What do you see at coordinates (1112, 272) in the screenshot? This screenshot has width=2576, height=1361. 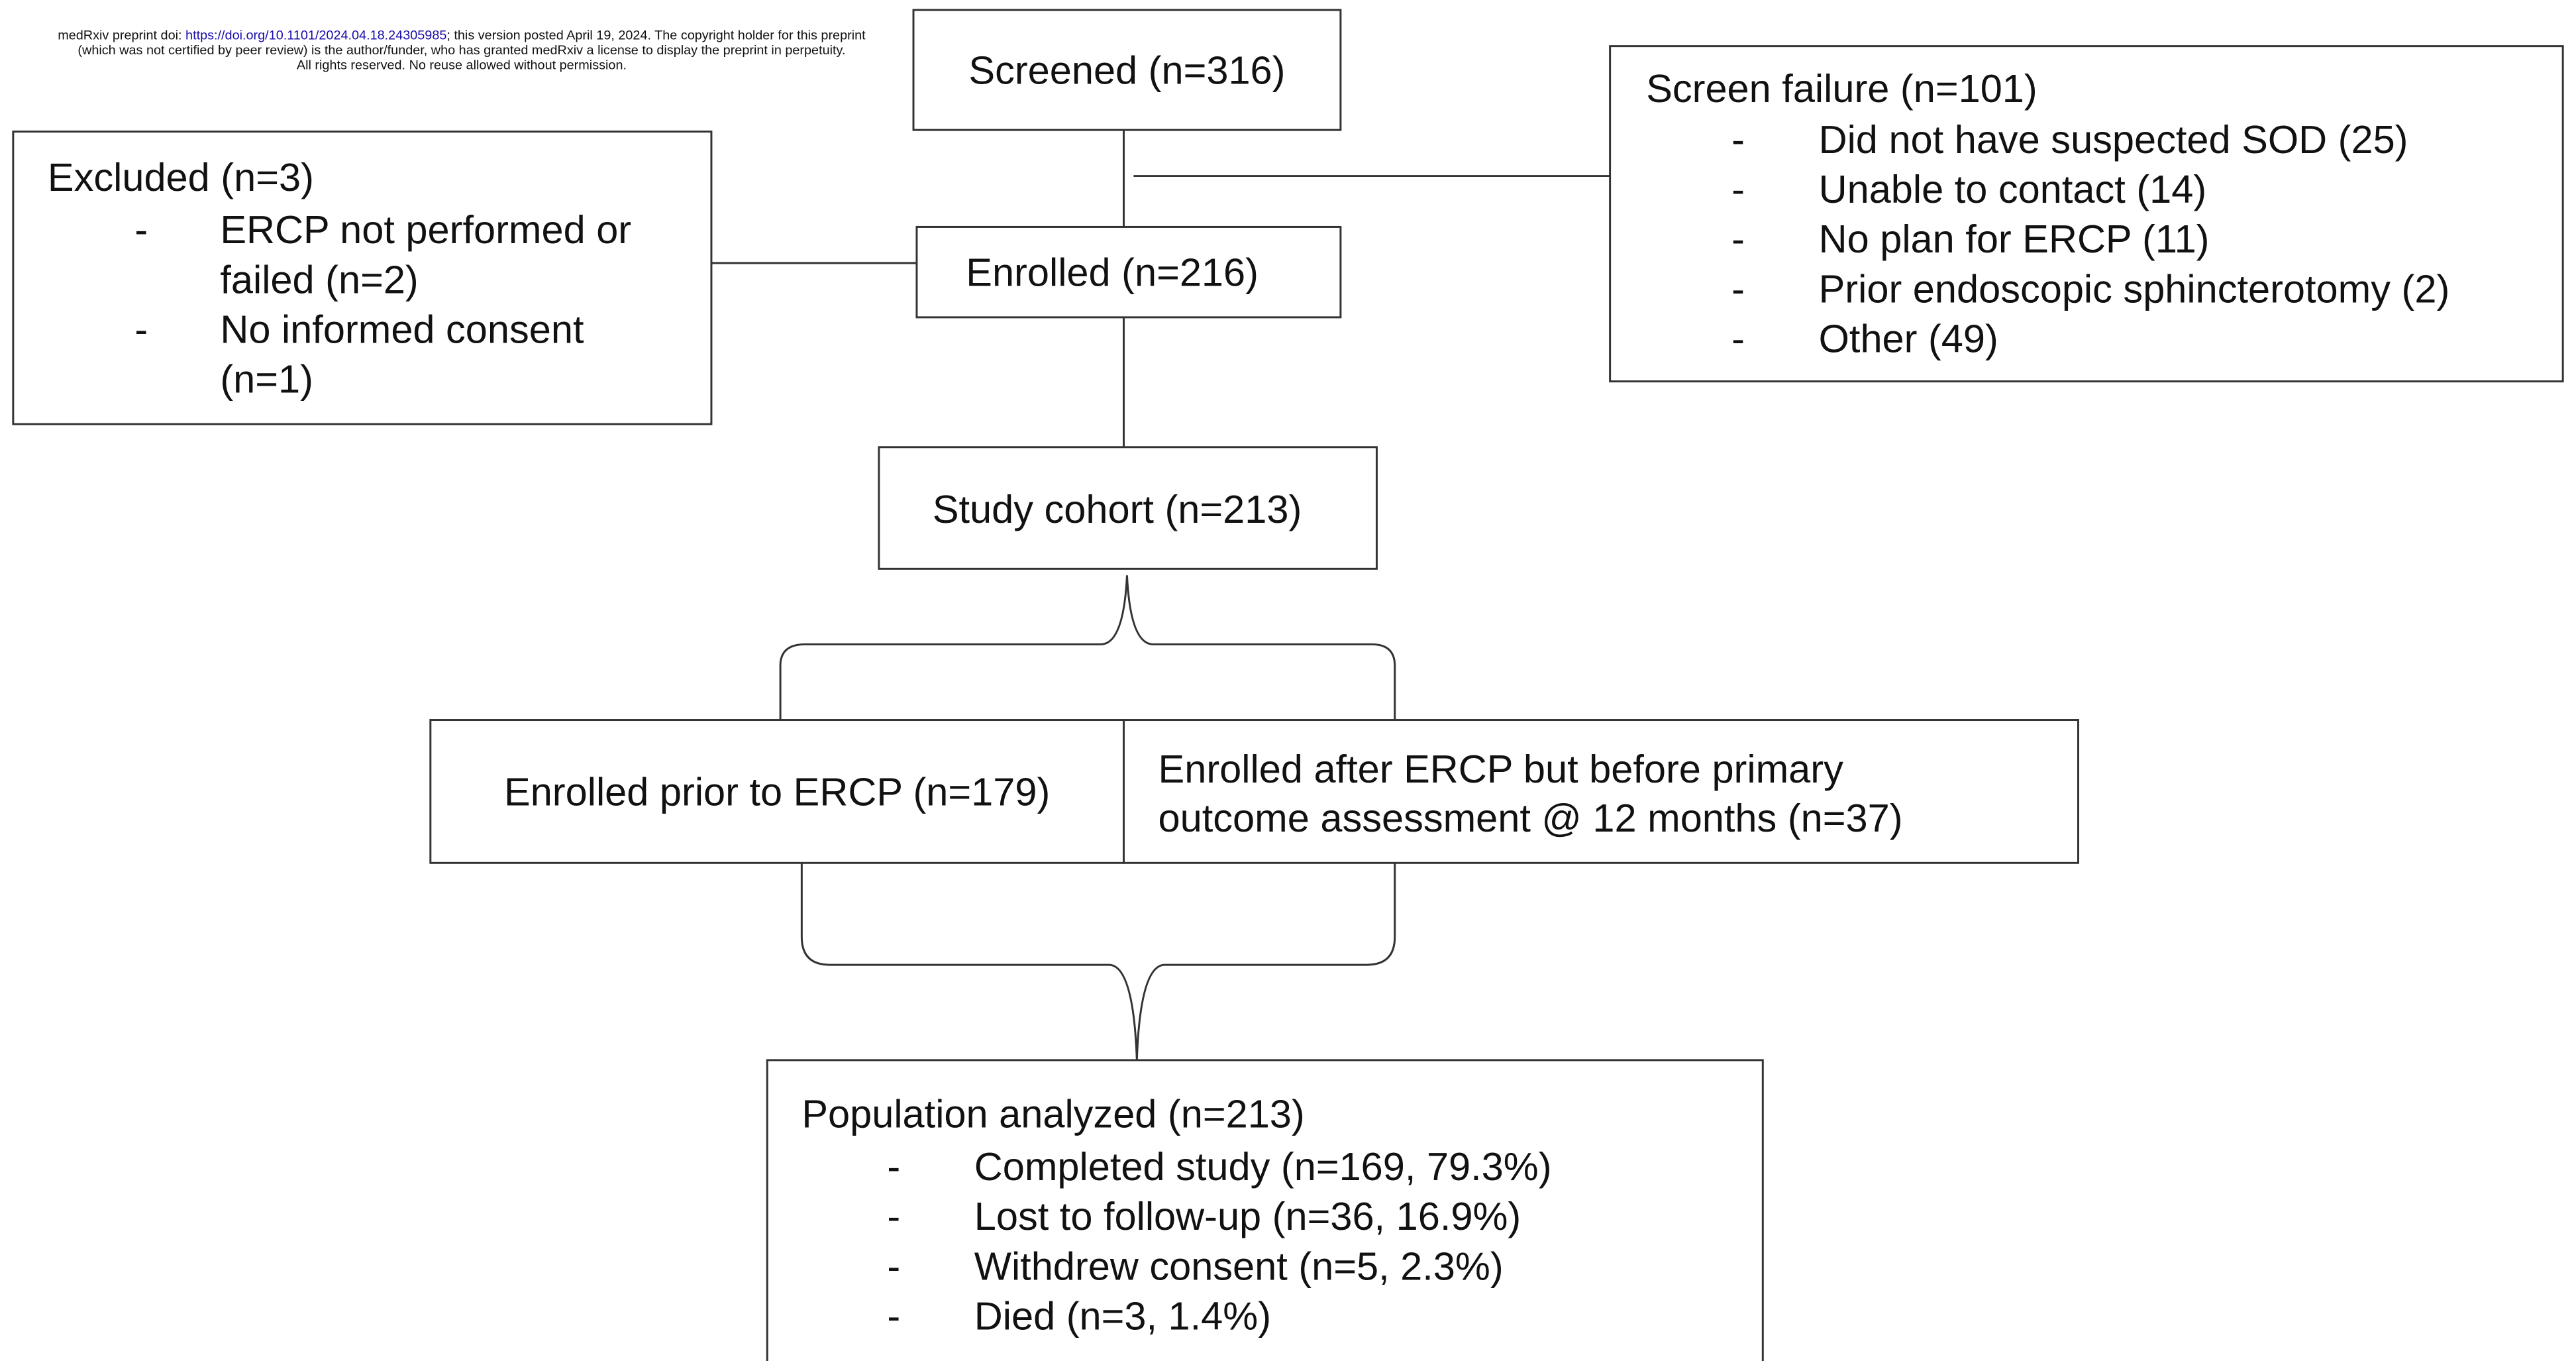 I see `node-label: Enrolled (n=216)` at bounding box center [1112, 272].